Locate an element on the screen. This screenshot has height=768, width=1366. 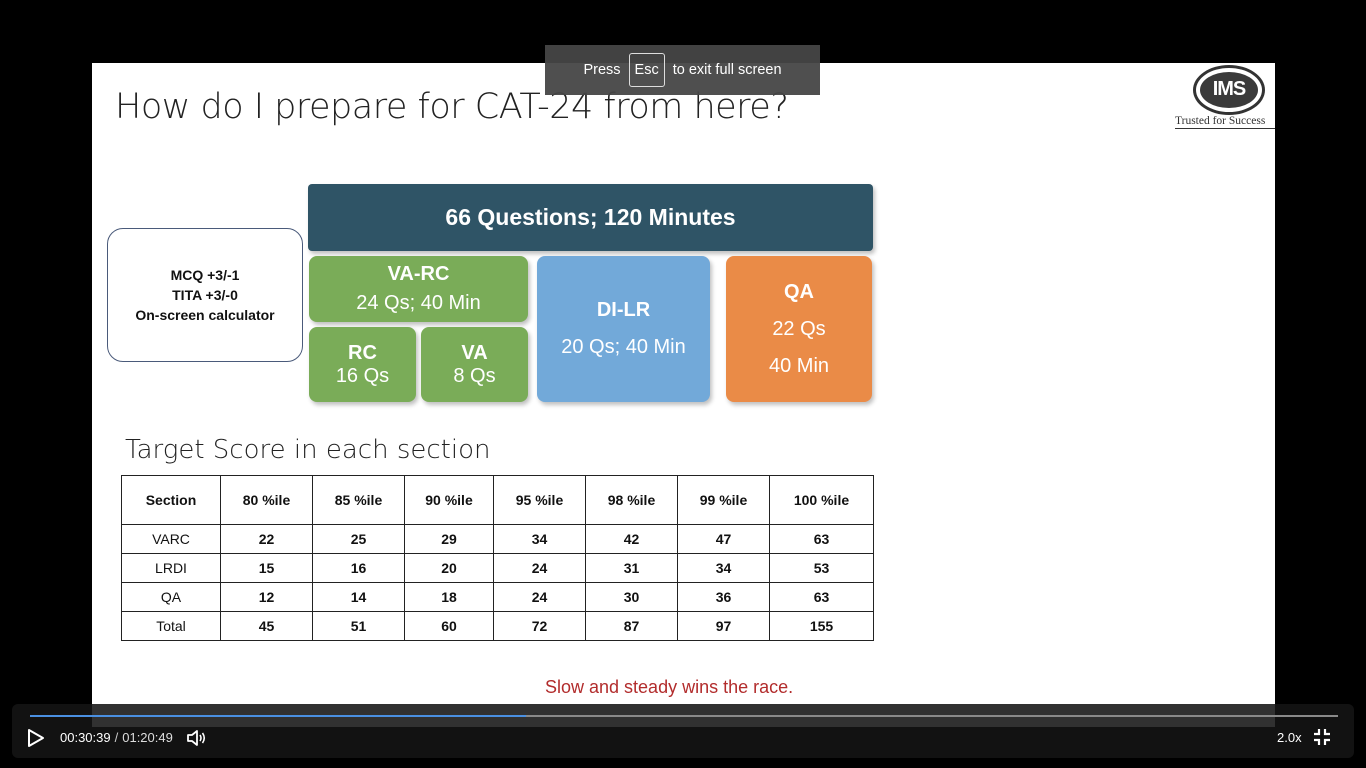
header-cell: 100 %ile is located at coordinates (821, 500).